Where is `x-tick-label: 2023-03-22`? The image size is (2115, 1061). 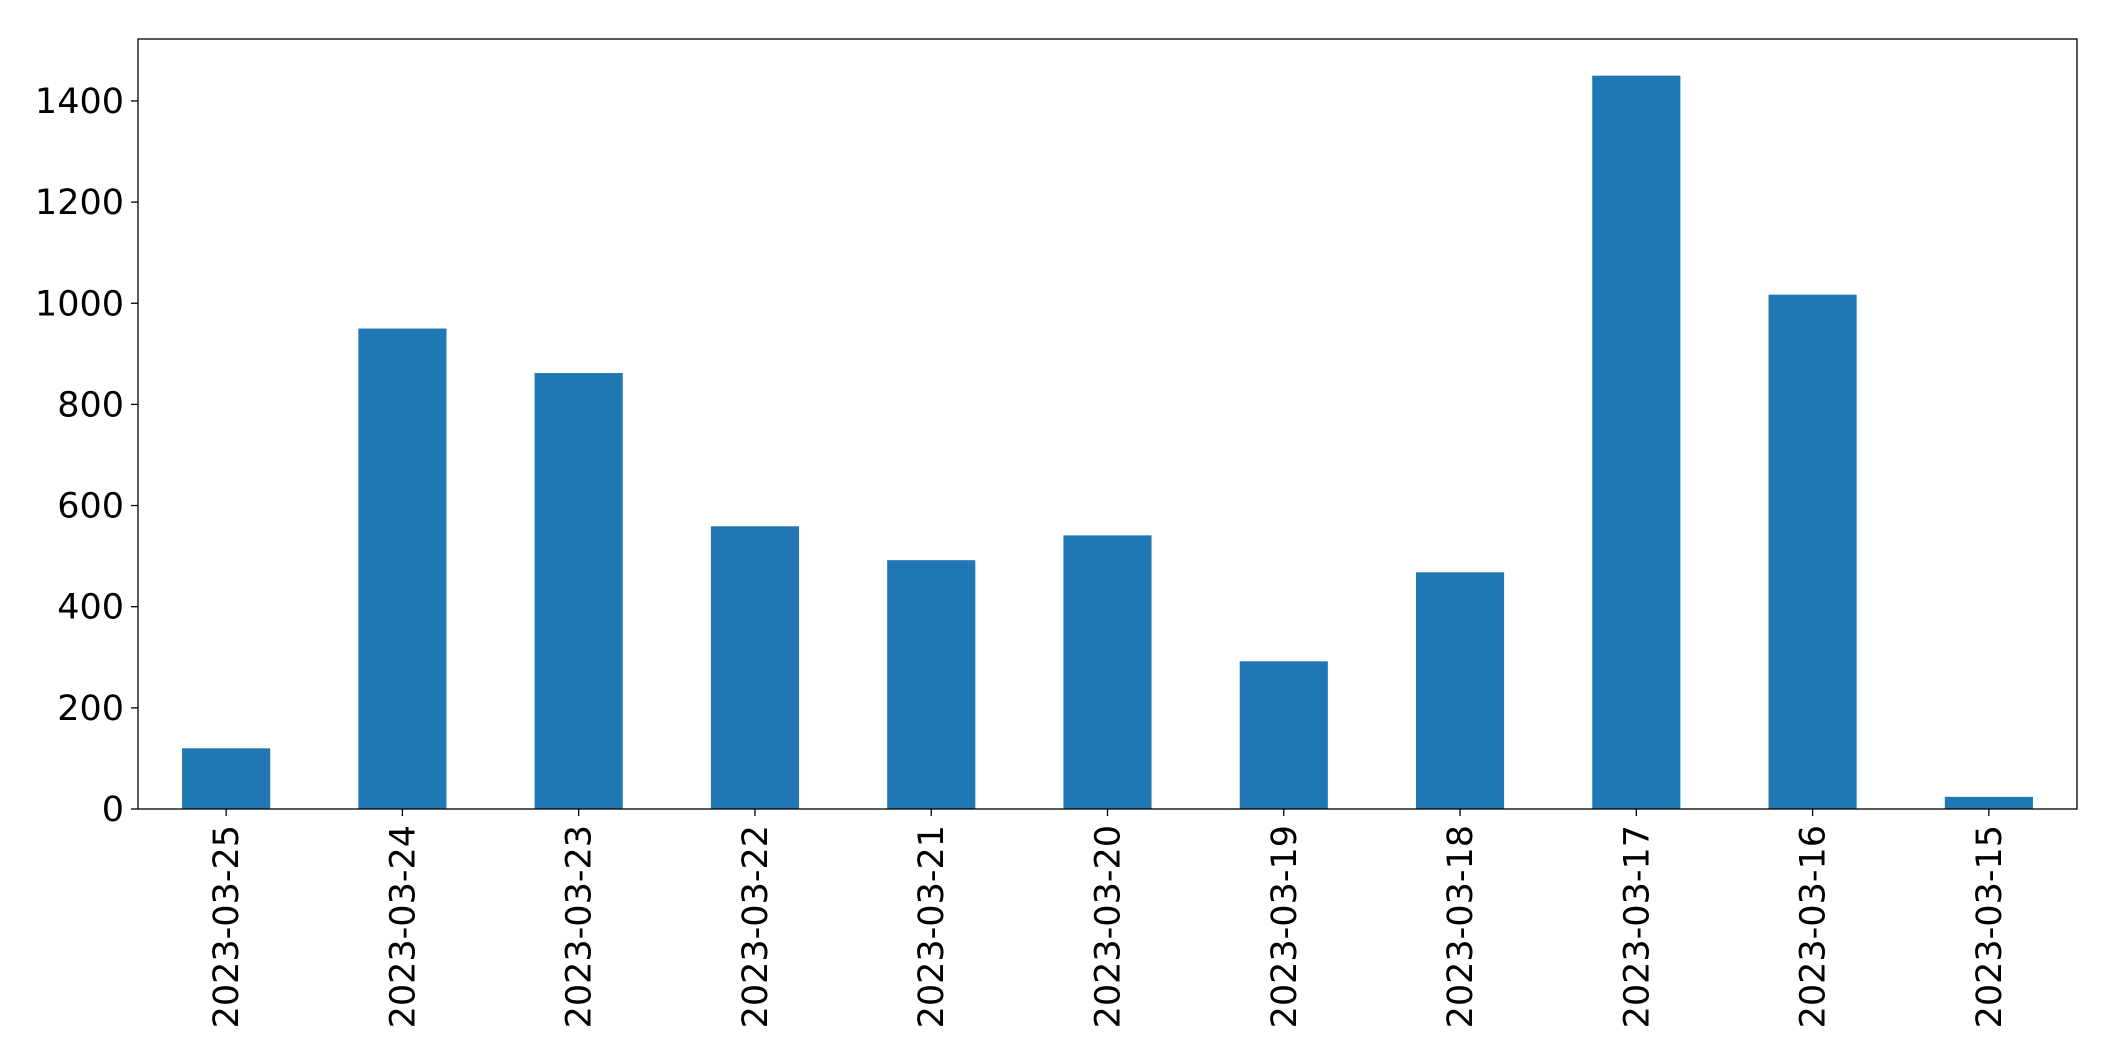
x-tick-label: 2023-03-22 is located at coordinates (756, 926).